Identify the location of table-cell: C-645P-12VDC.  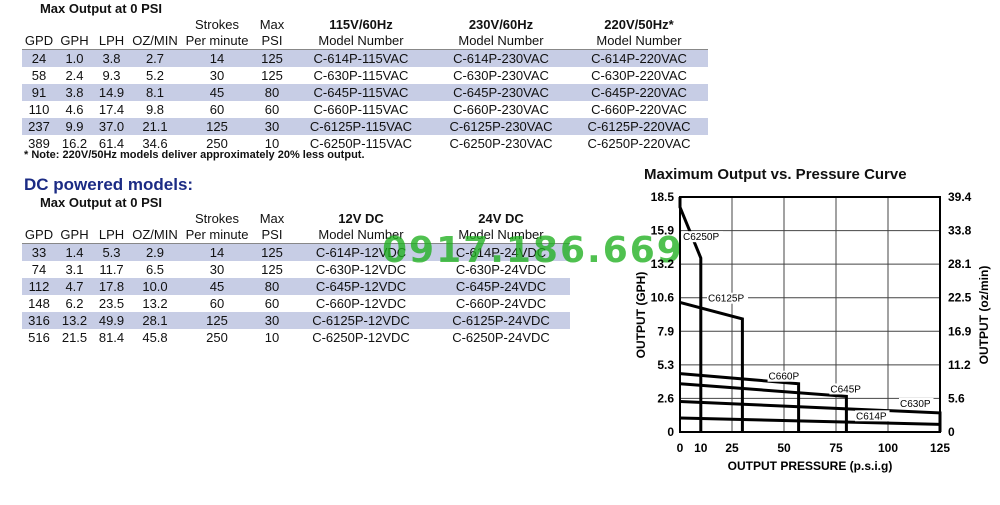
(361, 286).